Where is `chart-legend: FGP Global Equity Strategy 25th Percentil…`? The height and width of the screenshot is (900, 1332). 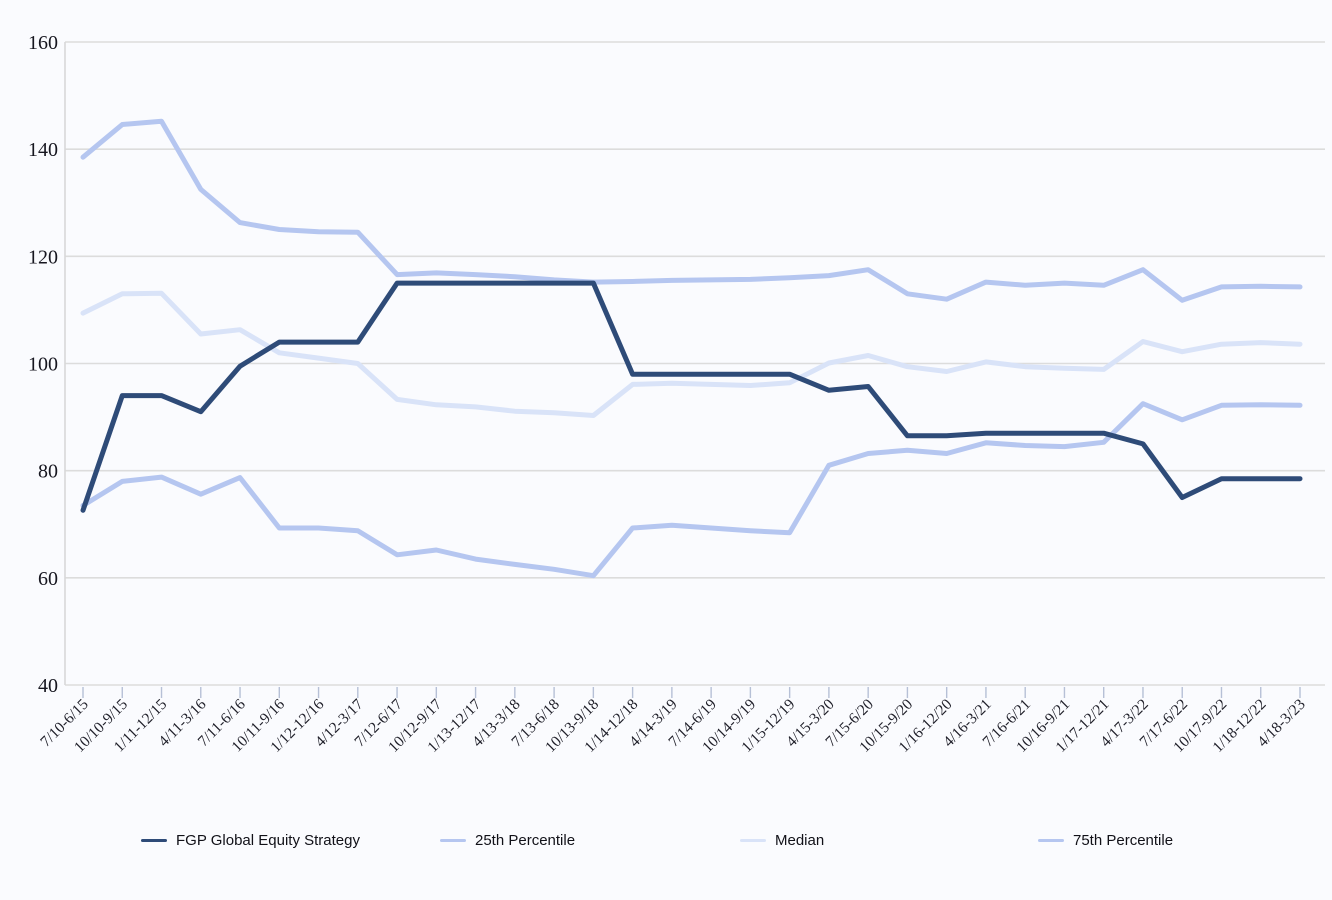
chart-legend: FGP Global Equity Strategy 25th Percentil… is located at coordinates (666, 841).